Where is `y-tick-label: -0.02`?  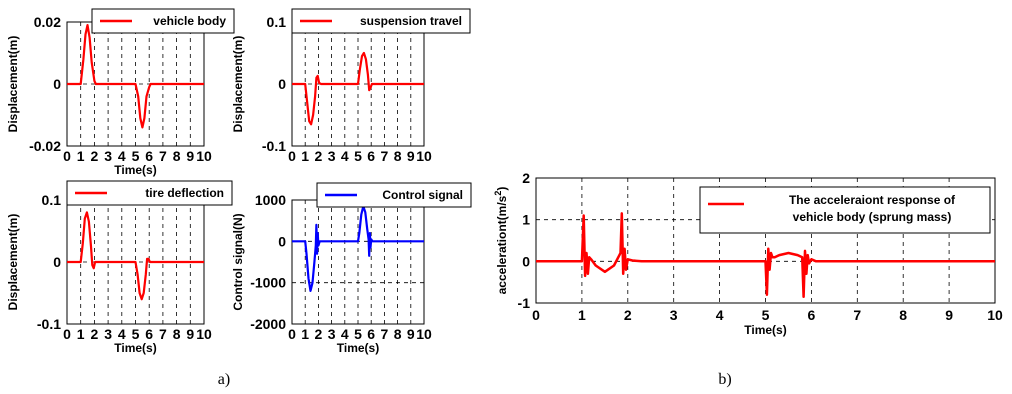 y-tick-label: -0.02 is located at coordinates (45, 146).